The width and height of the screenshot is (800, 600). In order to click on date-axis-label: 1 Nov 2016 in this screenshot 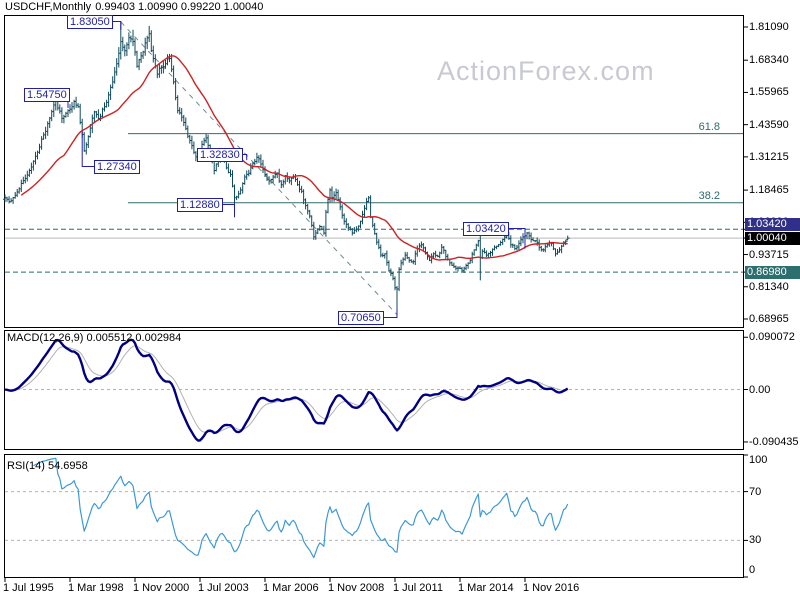, I will do `click(551, 588)`.